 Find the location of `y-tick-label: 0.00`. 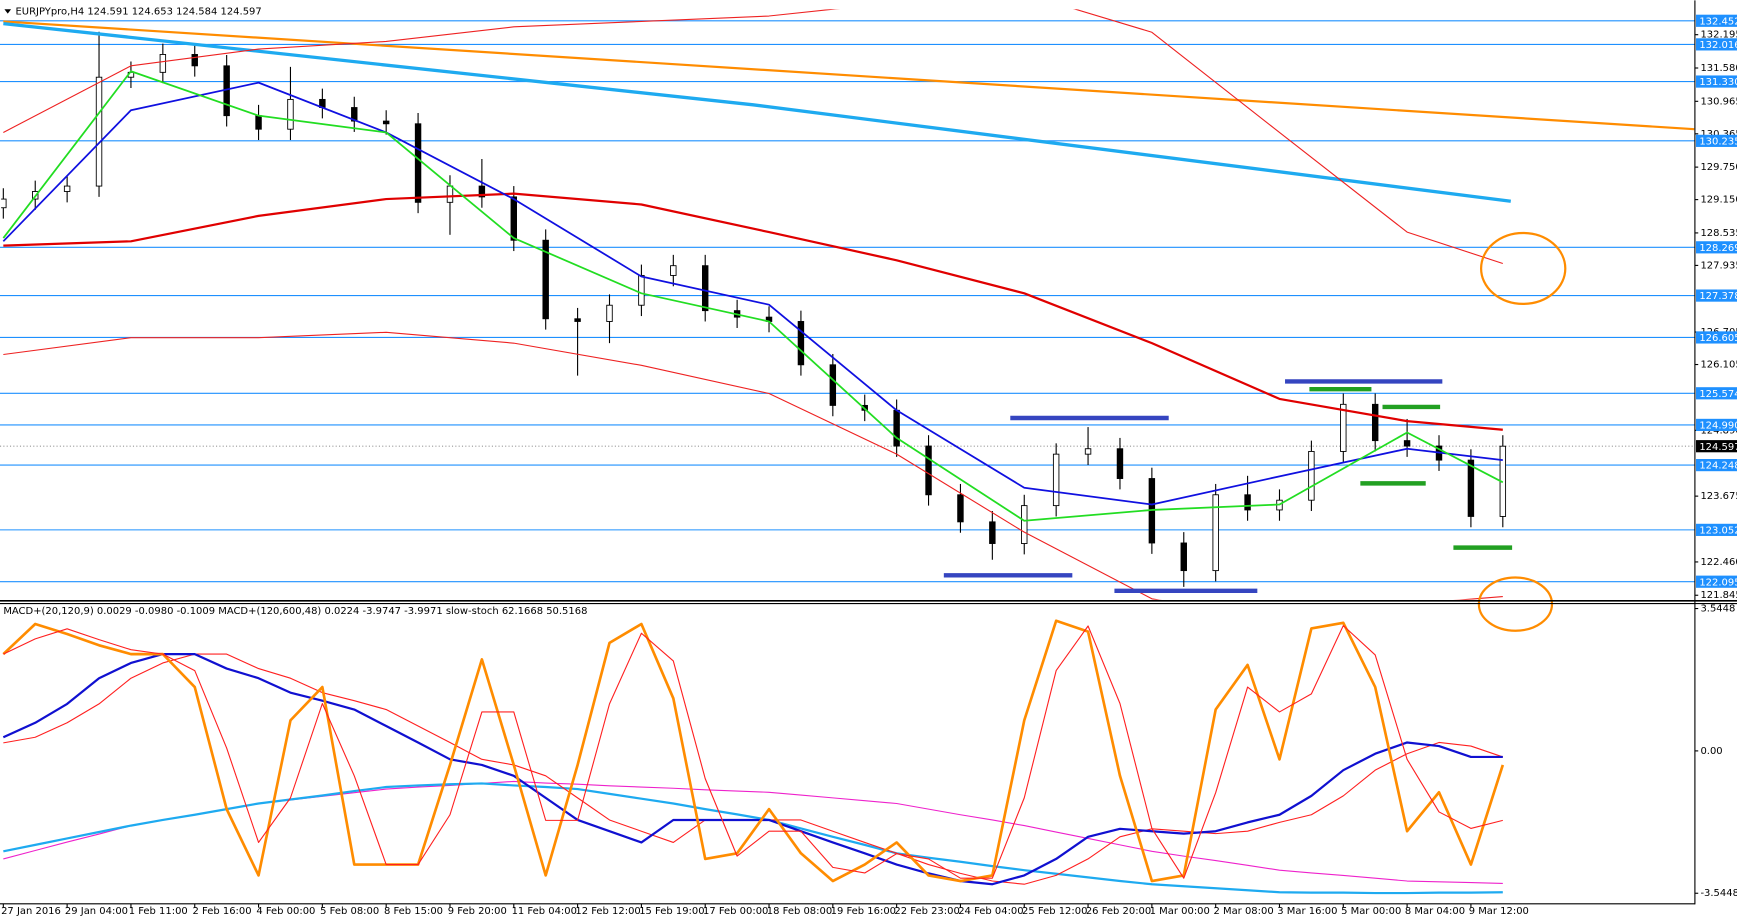

y-tick-label: 0.00 is located at coordinates (1711, 751).